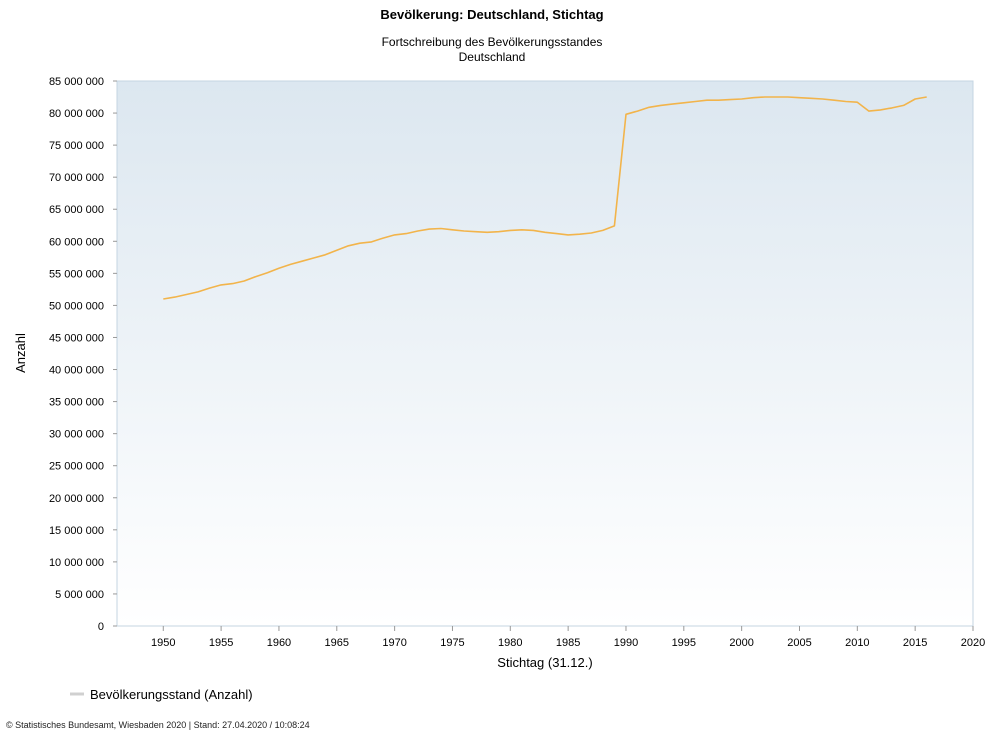 This screenshot has height=737, width=988. Describe the element at coordinates (76, 467) in the screenshot. I see `y-tick-label: 25 000 000` at that location.